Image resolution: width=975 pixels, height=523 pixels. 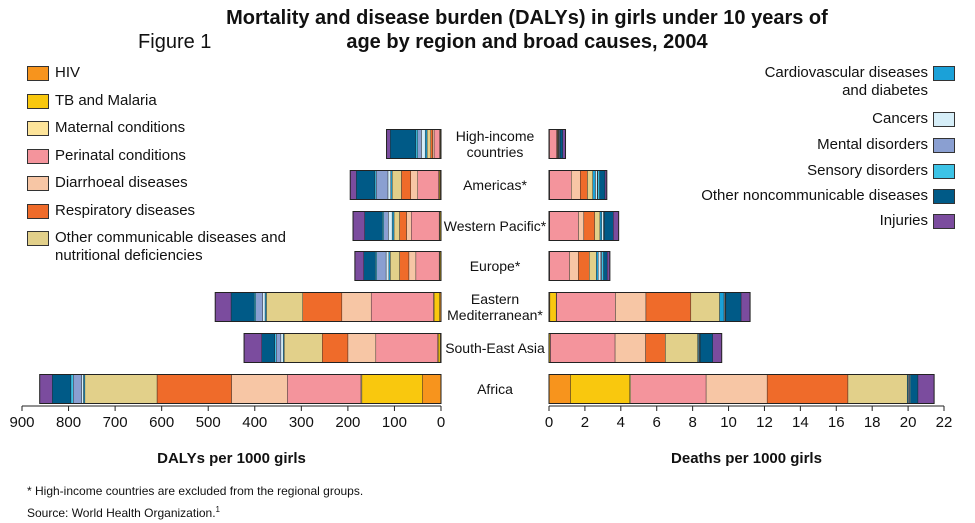 I want to click on legend-label: Perinatal conditions, so click(x=120, y=155).